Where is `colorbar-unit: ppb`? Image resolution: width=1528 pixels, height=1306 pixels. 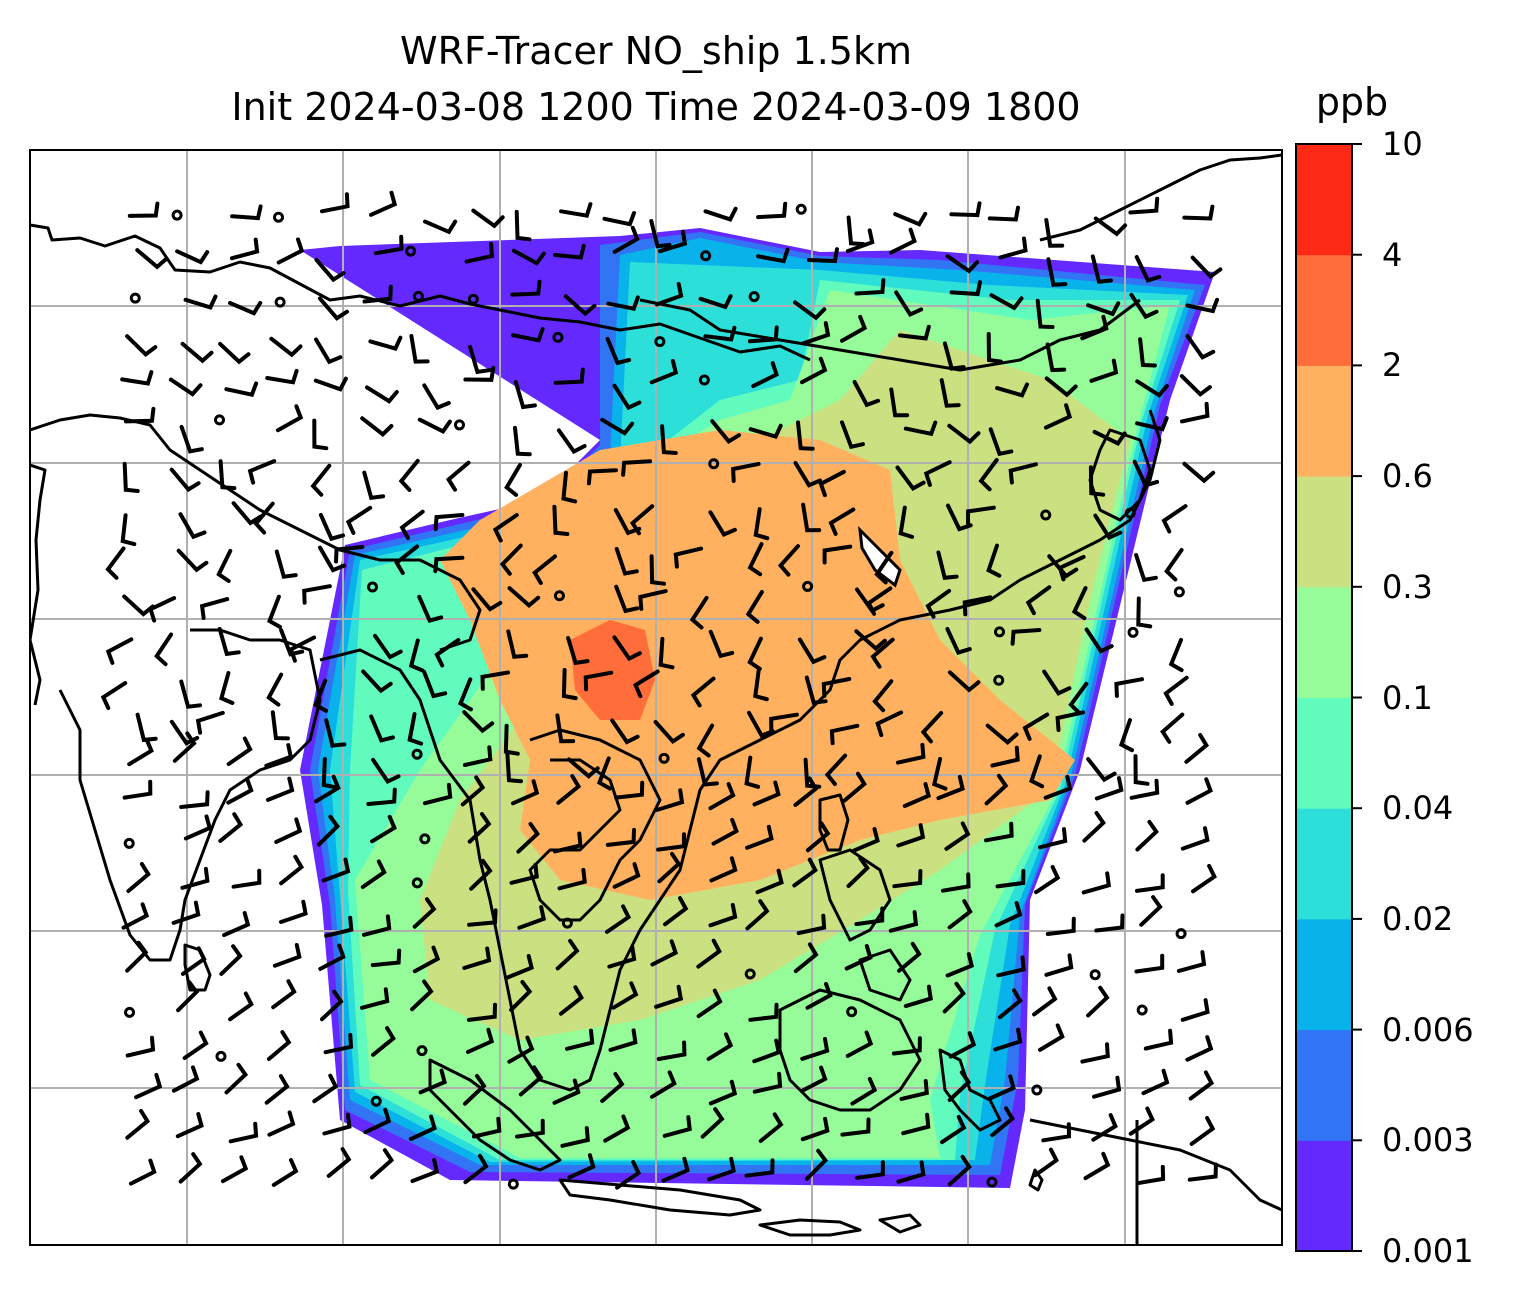 colorbar-unit: ppb is located at coordinates (1352, 102).